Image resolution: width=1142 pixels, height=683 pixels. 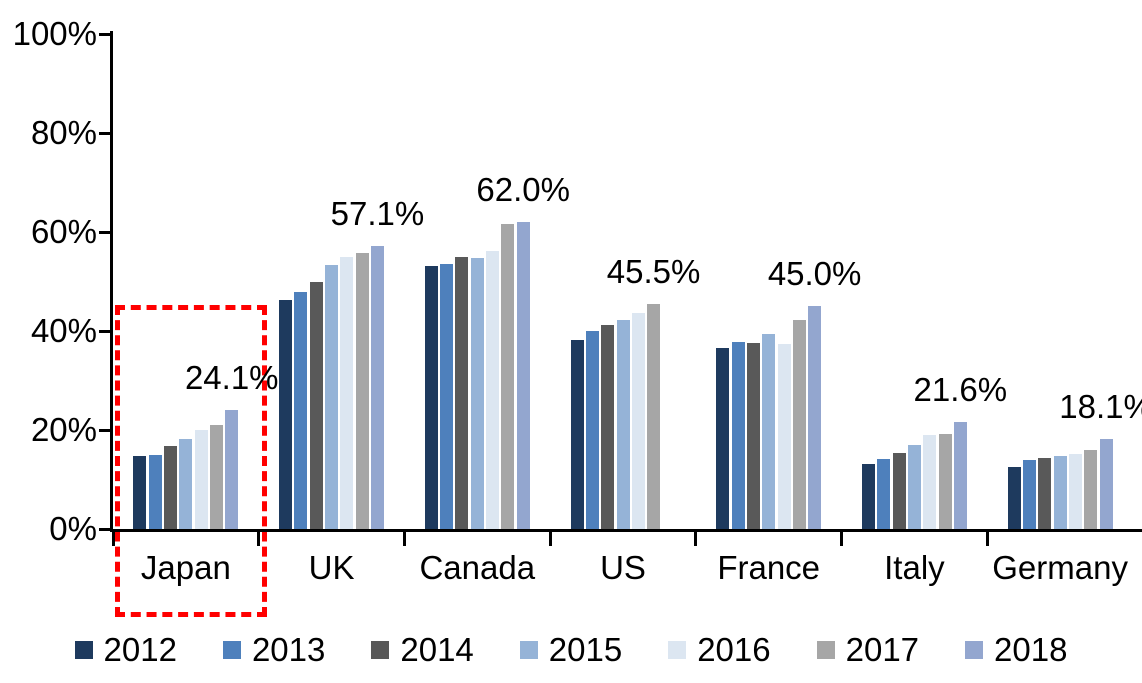 What do you see at coordinates (83, 650) in the screenshot?
I see `legend-swatch-2012` at bounding box center [83, 650].